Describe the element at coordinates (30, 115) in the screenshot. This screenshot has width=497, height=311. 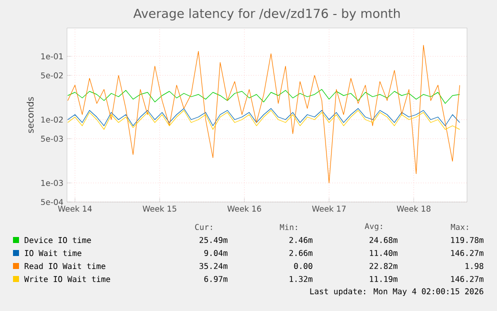
I see `y-axis-title: seconds` at that location.